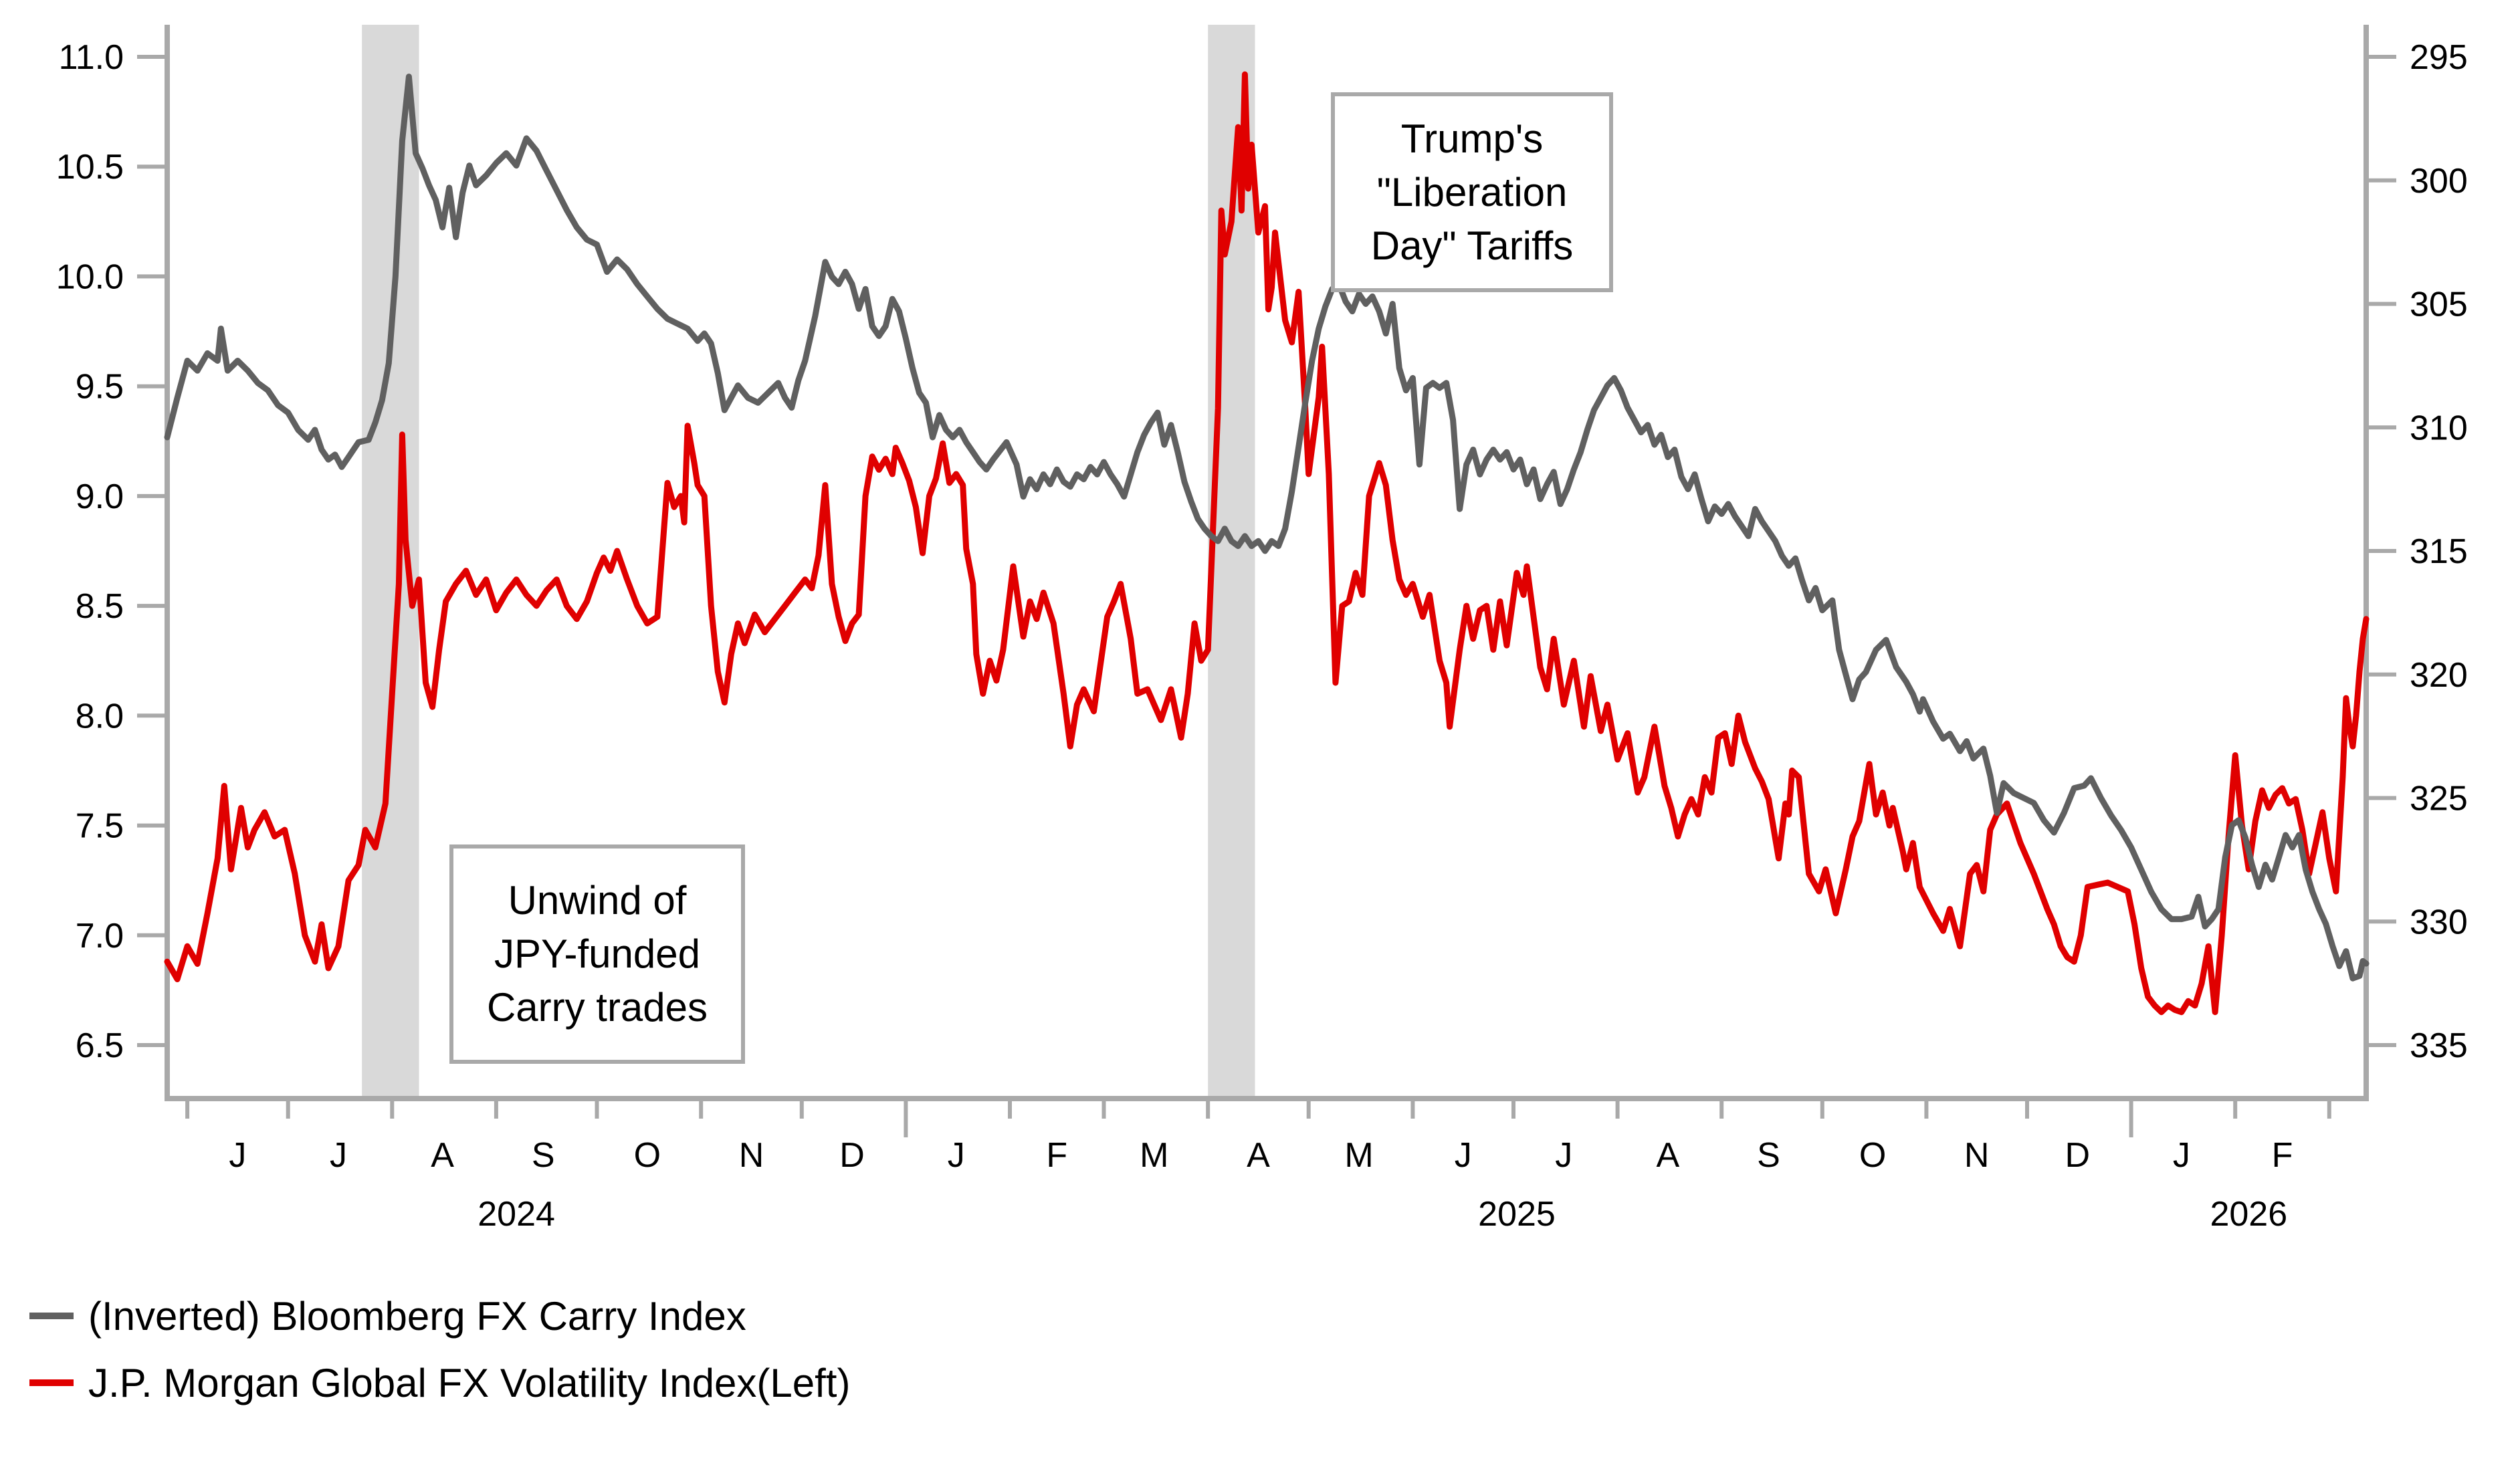  I want to click on left-axis-tick-label: 9.5, so click(100, 387).